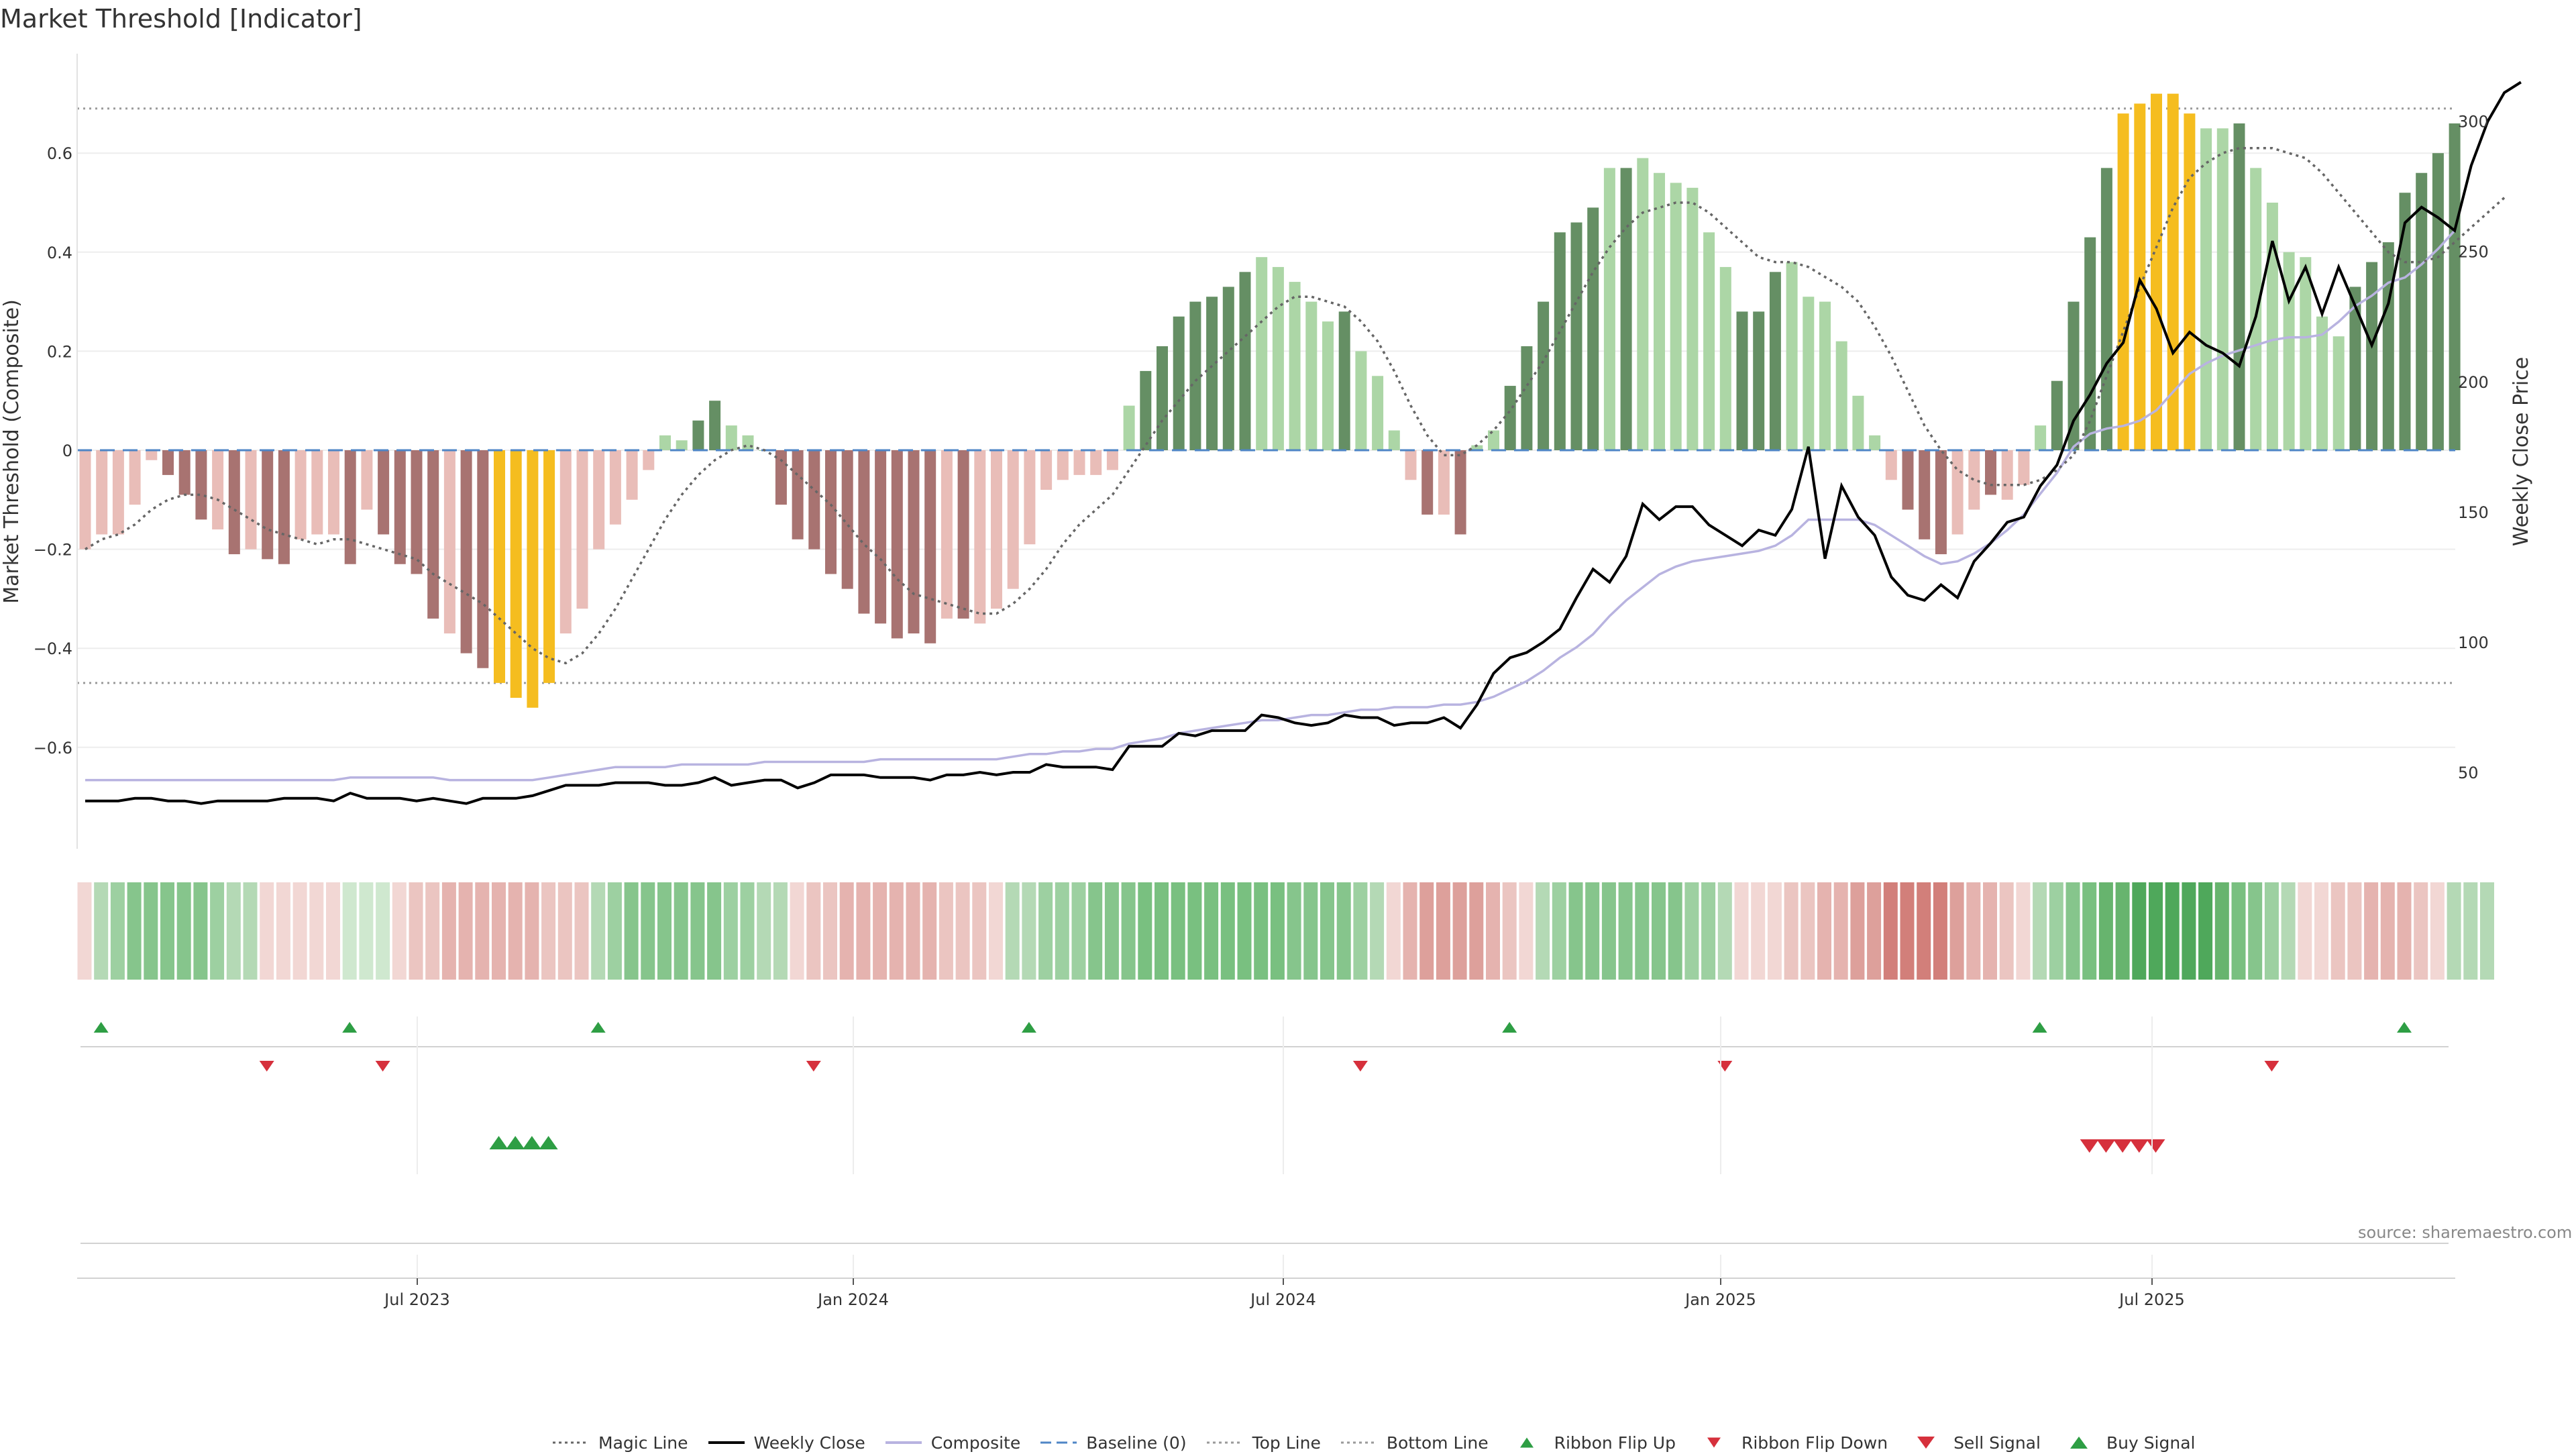 Image resolution: width=2576 pixels, height=1454 pixels. Describe the element at coordinates (416, 1299) in the screenshot. I see `x-tick-label: Jul 2023` at that location.